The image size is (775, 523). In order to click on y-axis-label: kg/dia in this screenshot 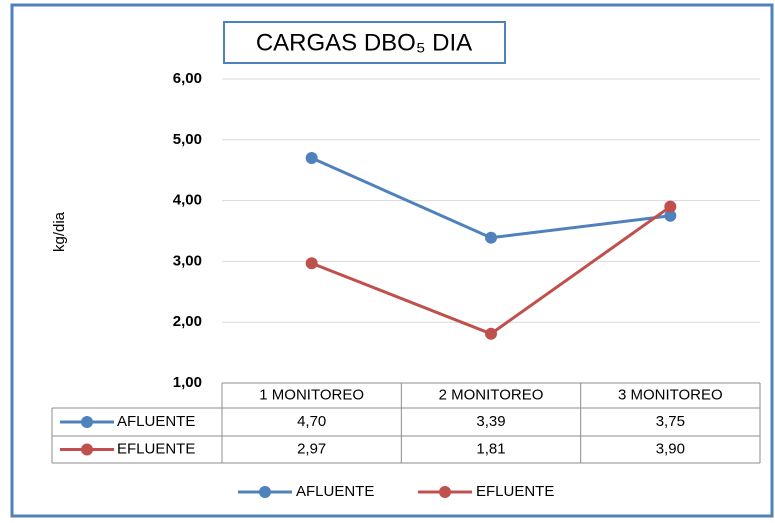, I will do `click(59, 231)`.